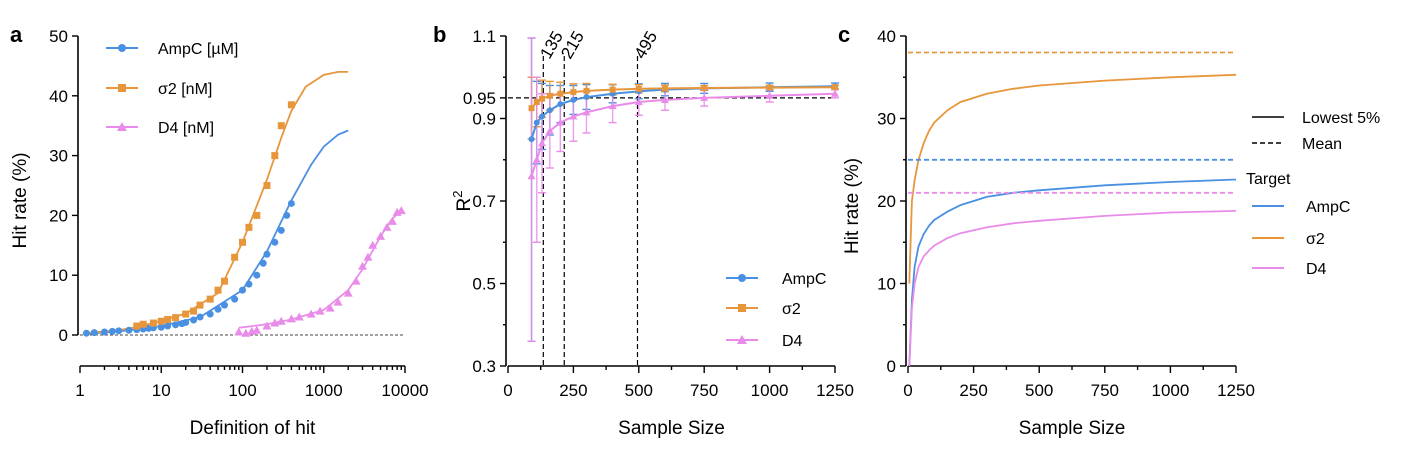 The height and width of the screenshot is (450, 1416). Describe the element at coordinates (1315, 239) in the screenshot. I see `panel-c-legend-target-label: σ2` at that location.